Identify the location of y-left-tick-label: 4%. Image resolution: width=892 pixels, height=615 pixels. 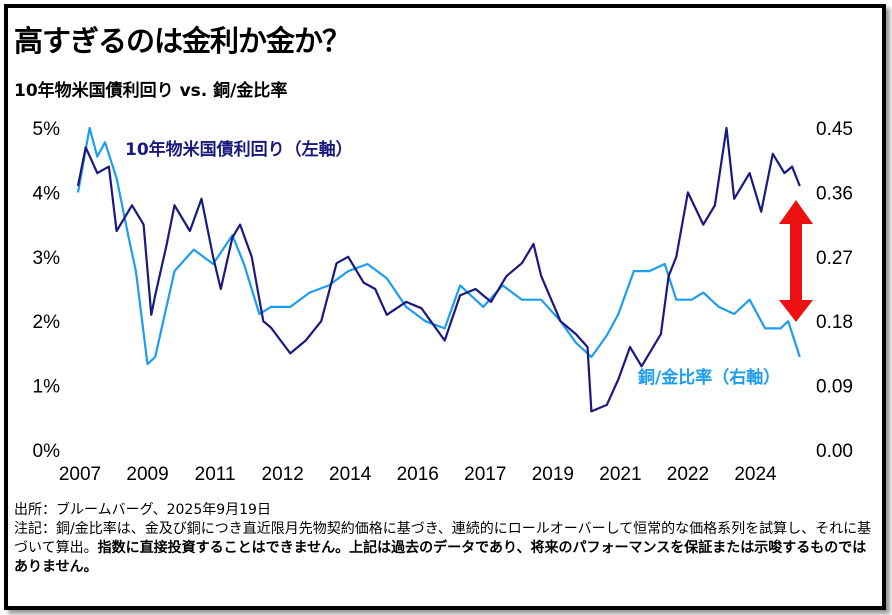
(47, 193).